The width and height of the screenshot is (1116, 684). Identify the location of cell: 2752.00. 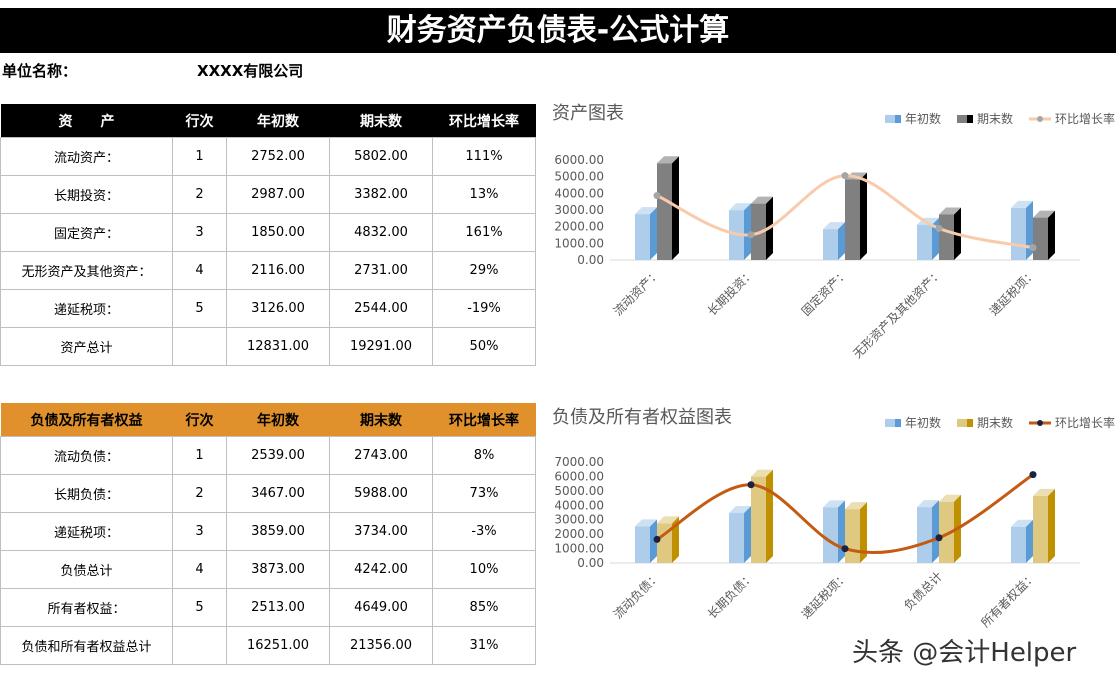
(278, 156).